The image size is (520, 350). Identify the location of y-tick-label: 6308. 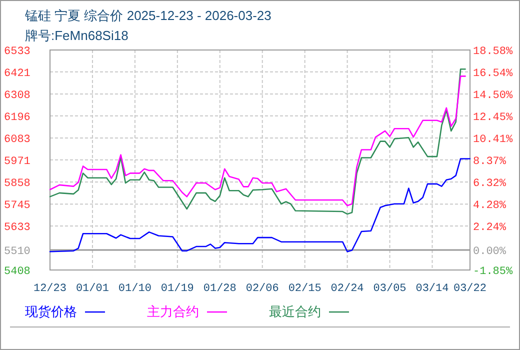
(17, 96).